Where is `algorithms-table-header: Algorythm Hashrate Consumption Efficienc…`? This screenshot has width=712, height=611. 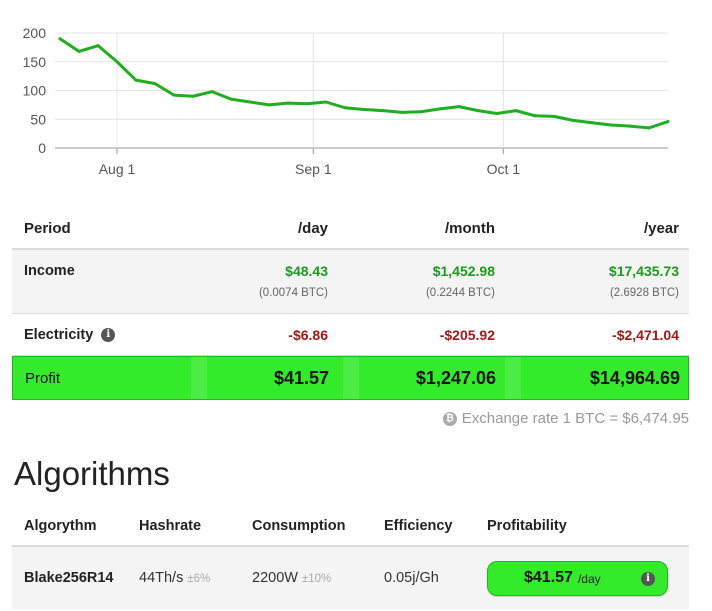
algorithms-table-header: Algorythm Hashrate Consumption Efficienc… is located at coordinates (350, 527).